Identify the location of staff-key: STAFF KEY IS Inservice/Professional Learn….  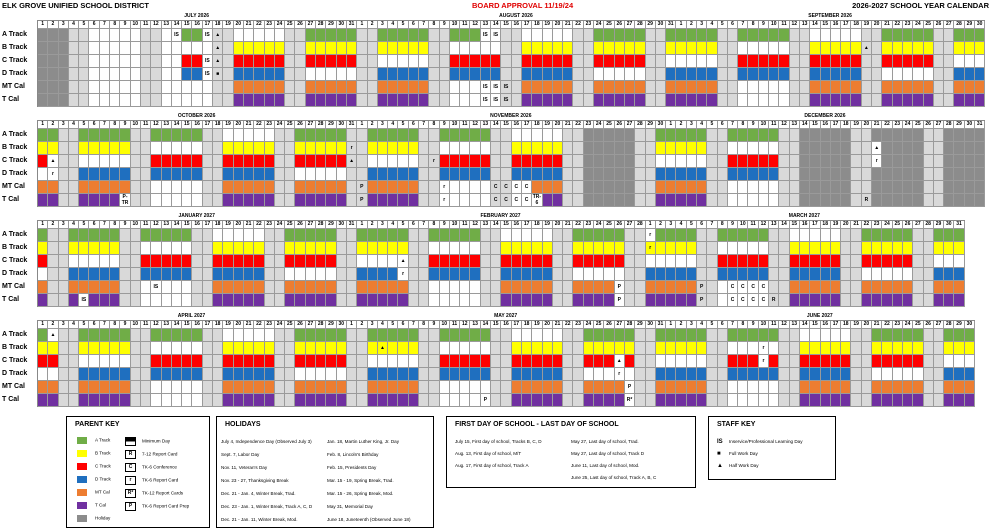
(772, 448).